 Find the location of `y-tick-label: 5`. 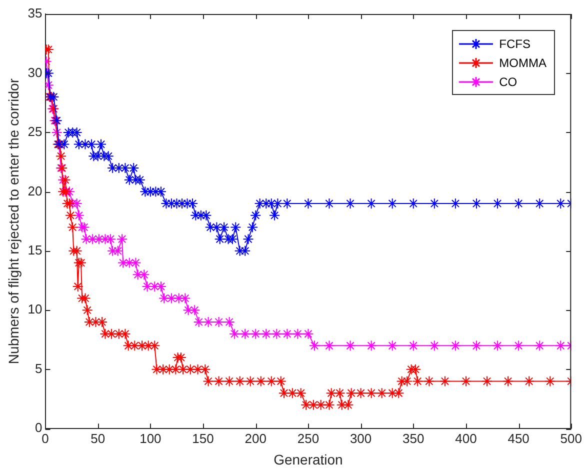

y-tick-label: 5 is located at coordinates (38, 368).